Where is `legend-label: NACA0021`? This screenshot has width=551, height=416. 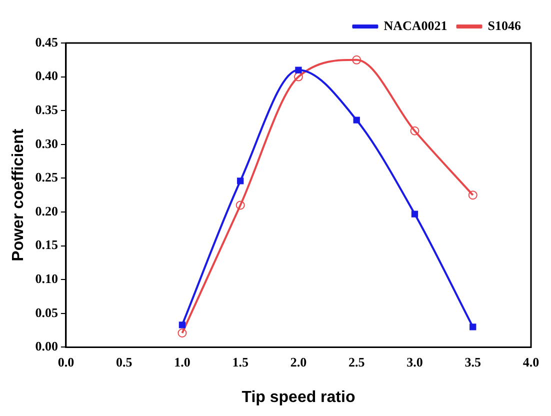
legend-label: NACA0021 is located at coordinates (416, 25).